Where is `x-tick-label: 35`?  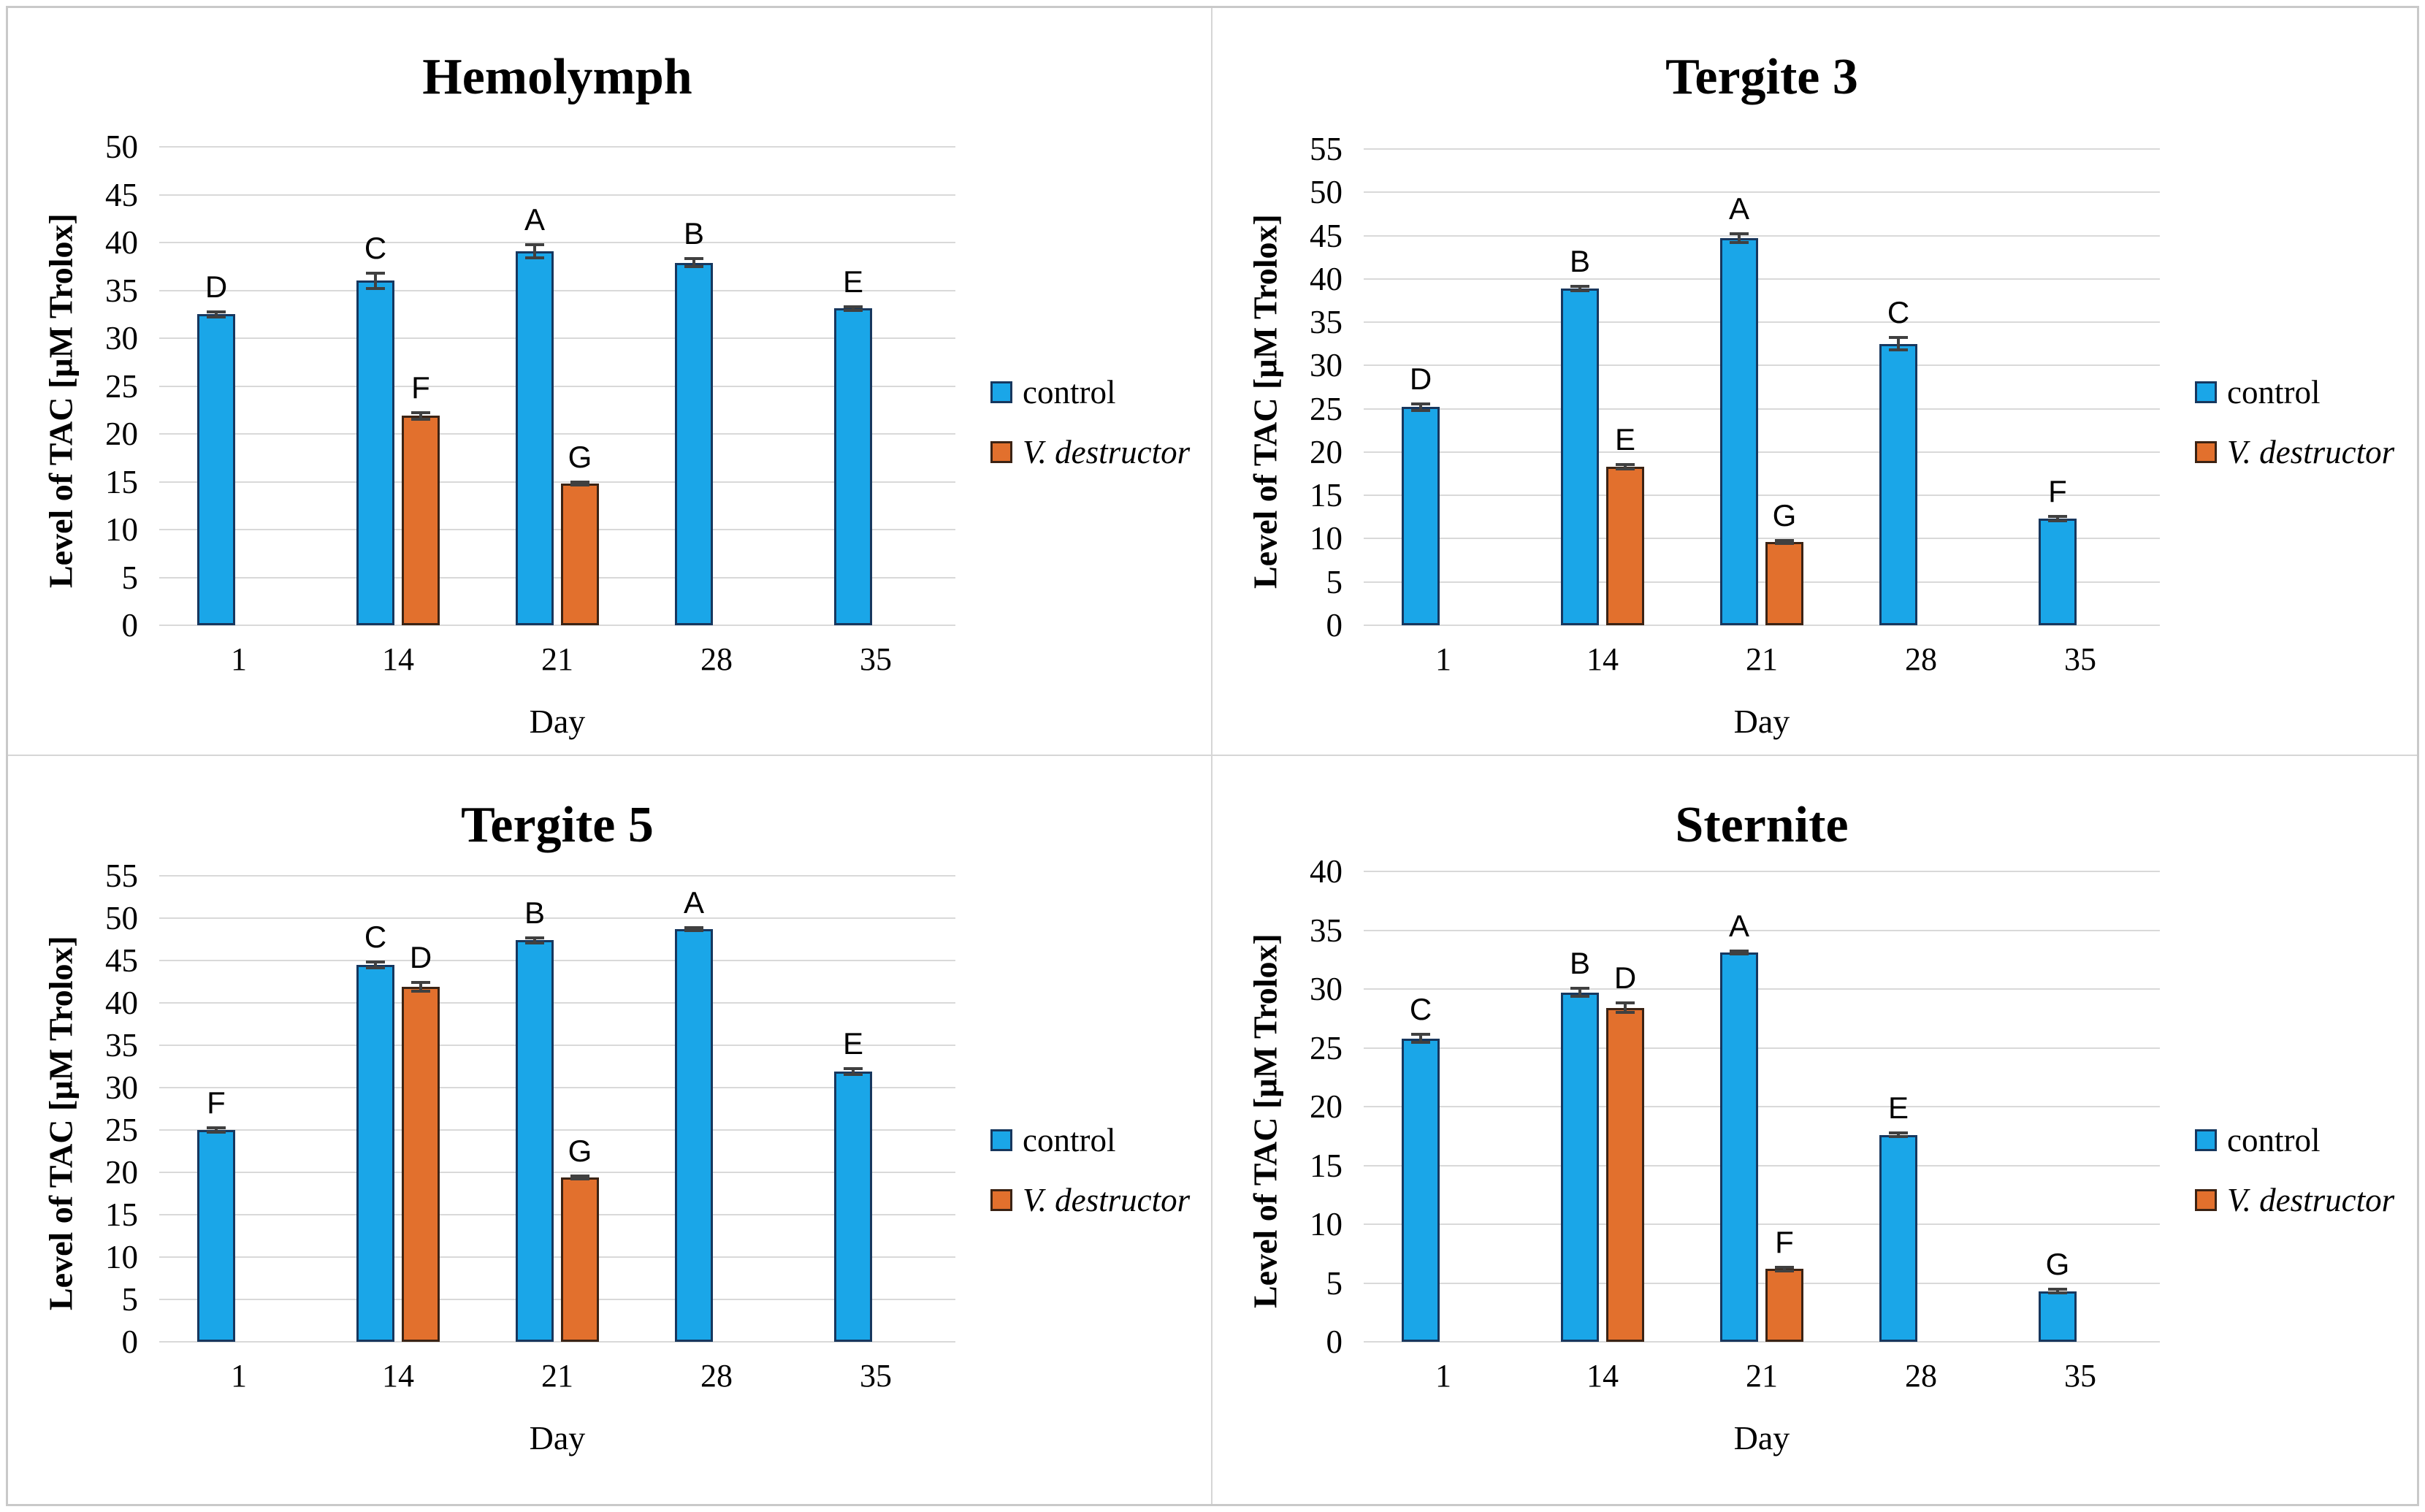
x-tick-label: 35 is located at coordinates (2080, 659).